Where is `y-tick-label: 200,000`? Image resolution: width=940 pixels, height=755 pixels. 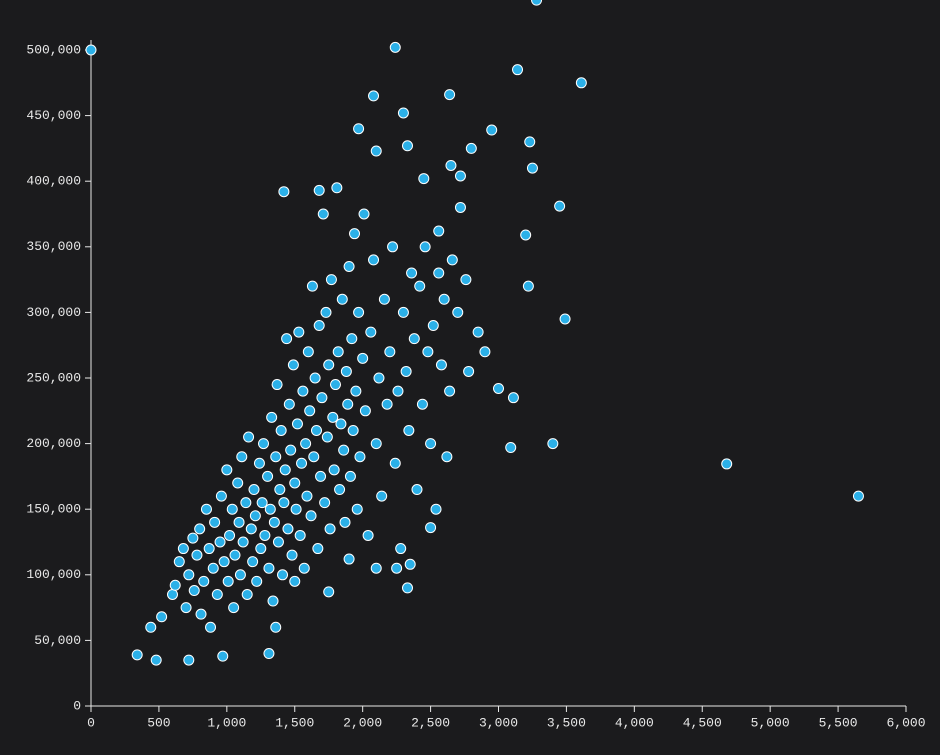 y-tick-label: 200,000 is located at coordinates (53, 443).